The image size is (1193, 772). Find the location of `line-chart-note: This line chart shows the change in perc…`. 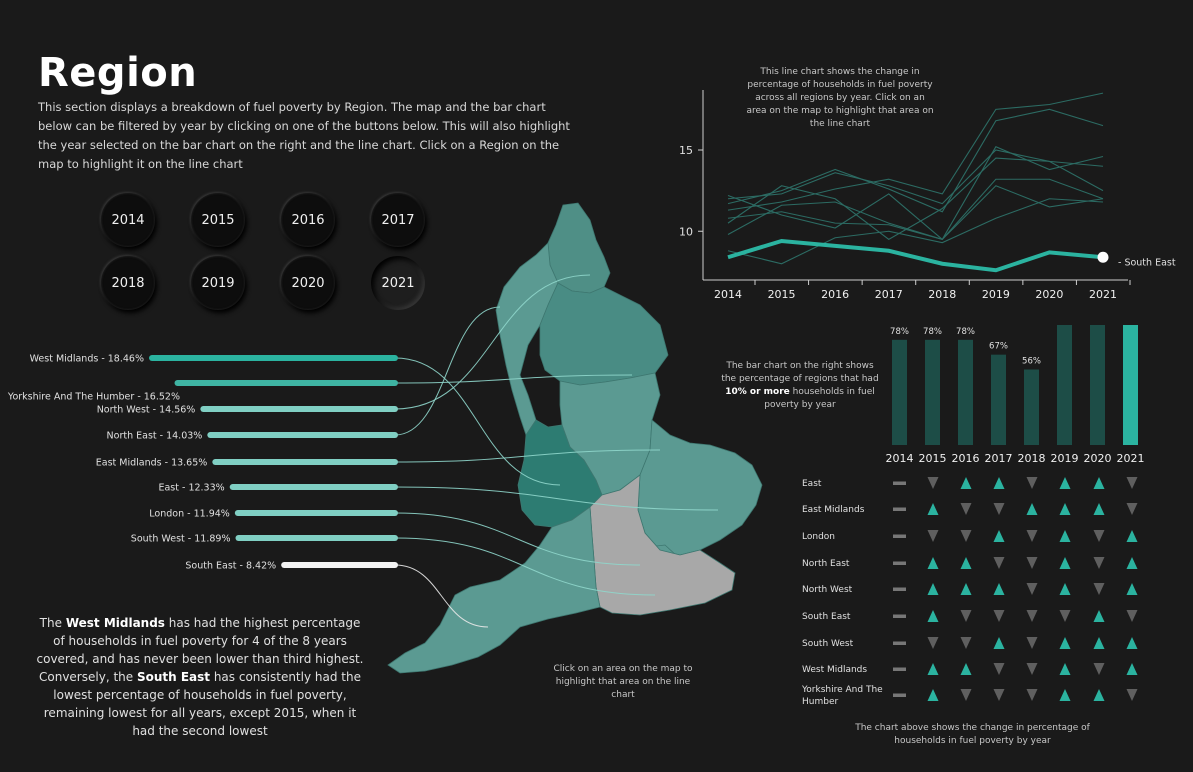

line-chart-note: This line chart shows the change in perc… is located at coordinates (840, 98).